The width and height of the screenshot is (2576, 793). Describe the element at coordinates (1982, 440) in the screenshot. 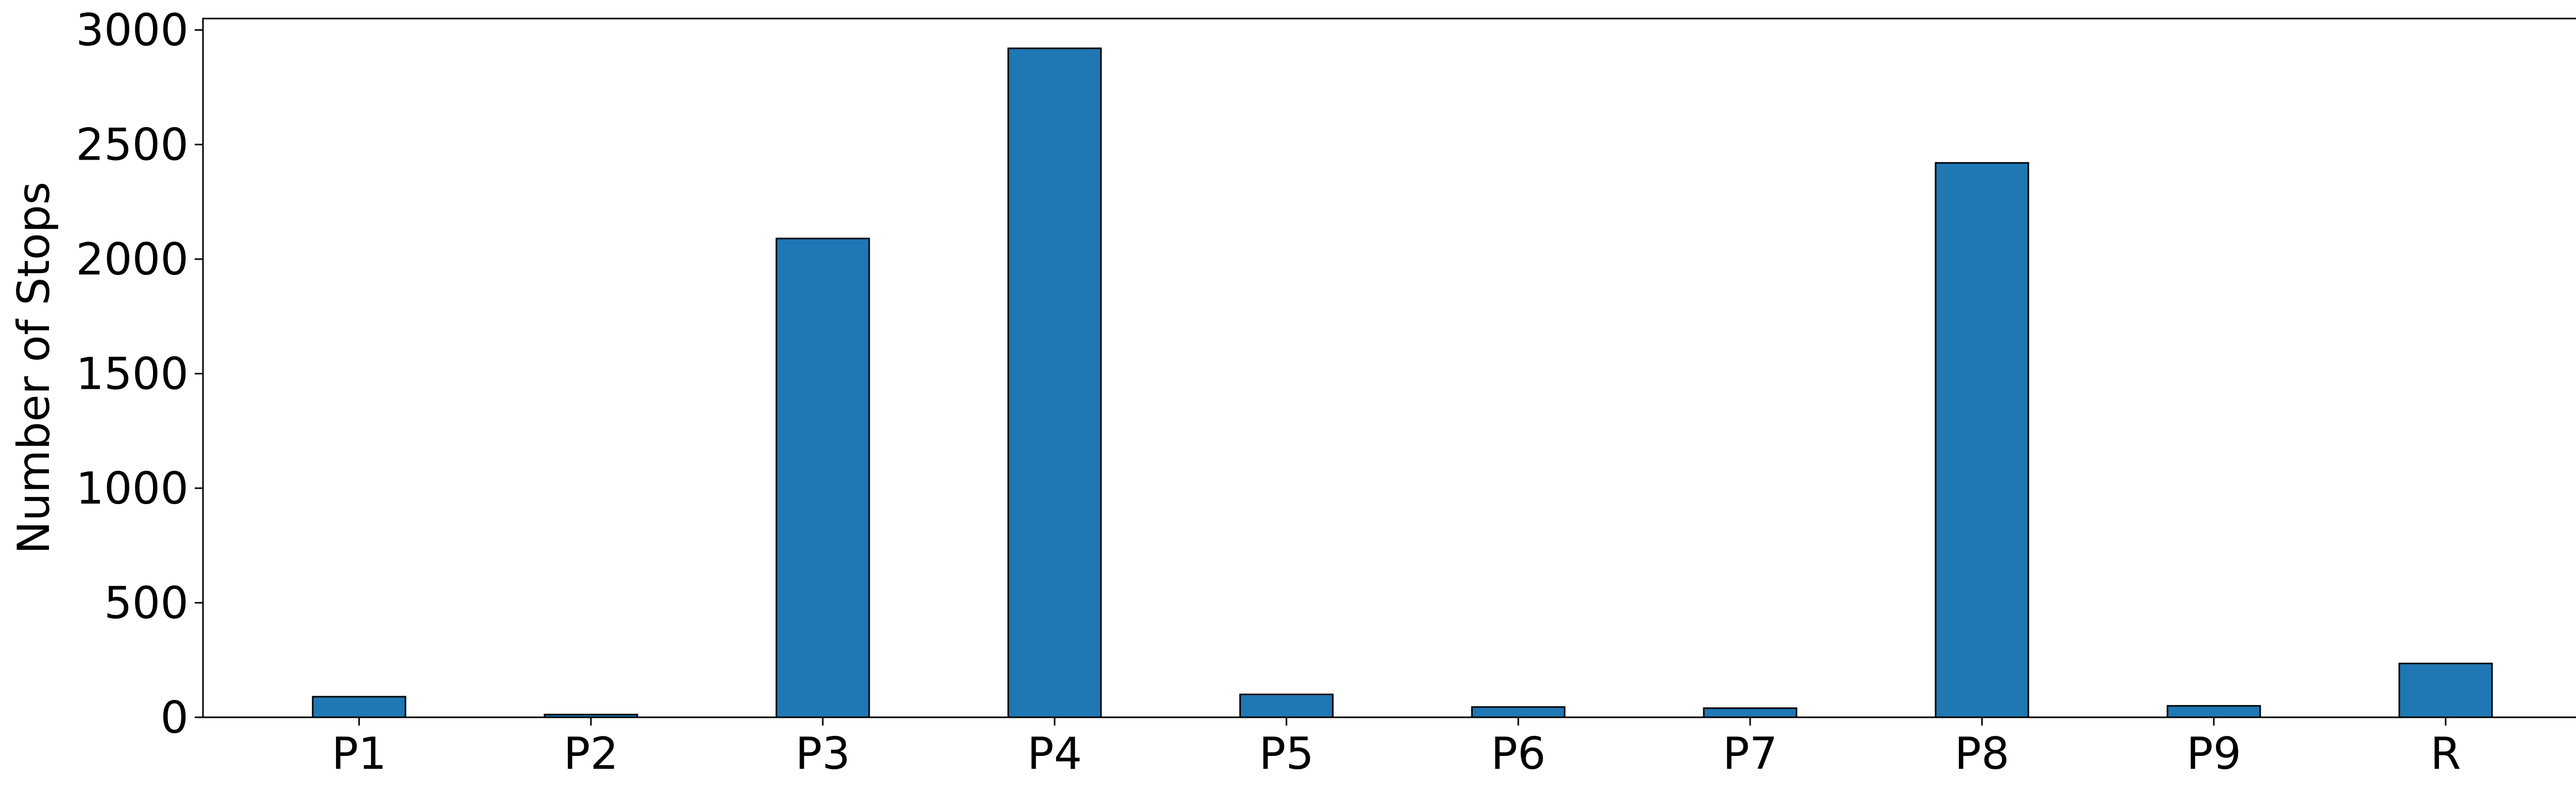

I see `bar-p8` at that location.